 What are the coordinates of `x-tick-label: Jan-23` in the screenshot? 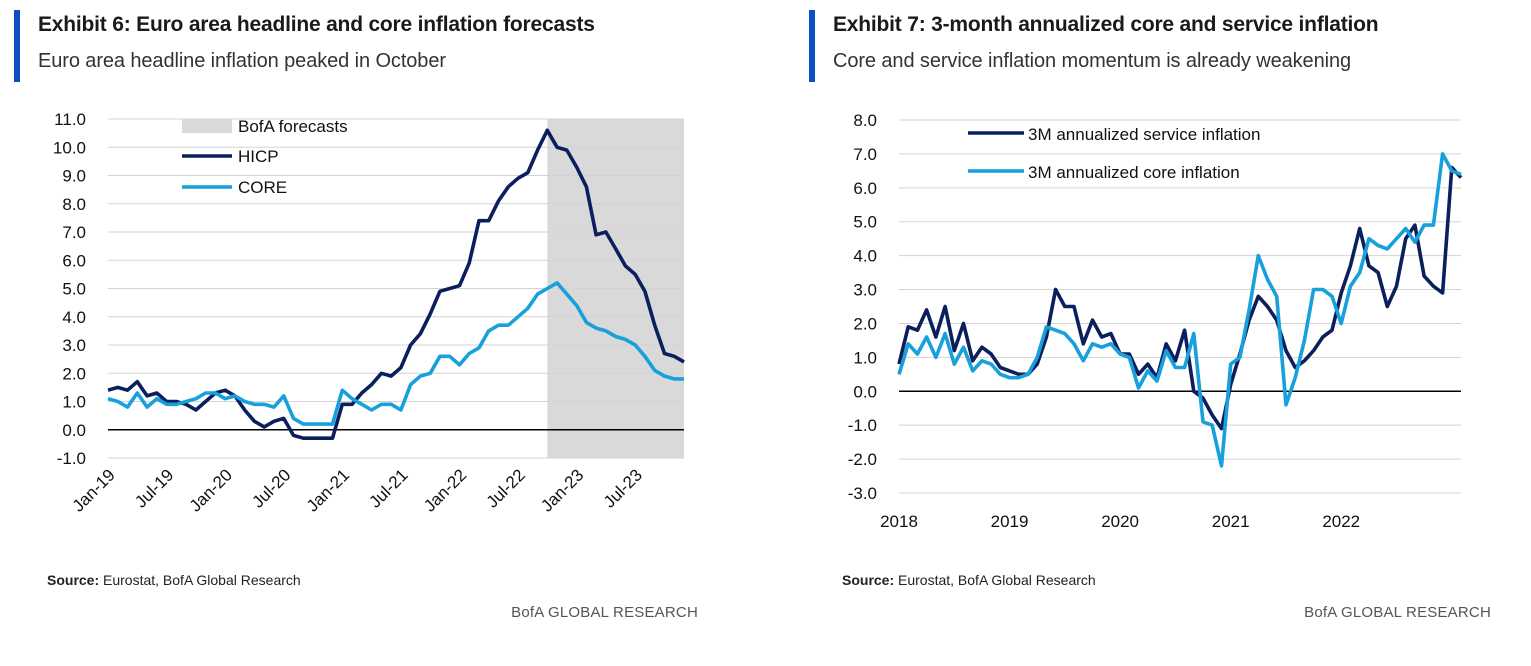 It's located at (562, 490).